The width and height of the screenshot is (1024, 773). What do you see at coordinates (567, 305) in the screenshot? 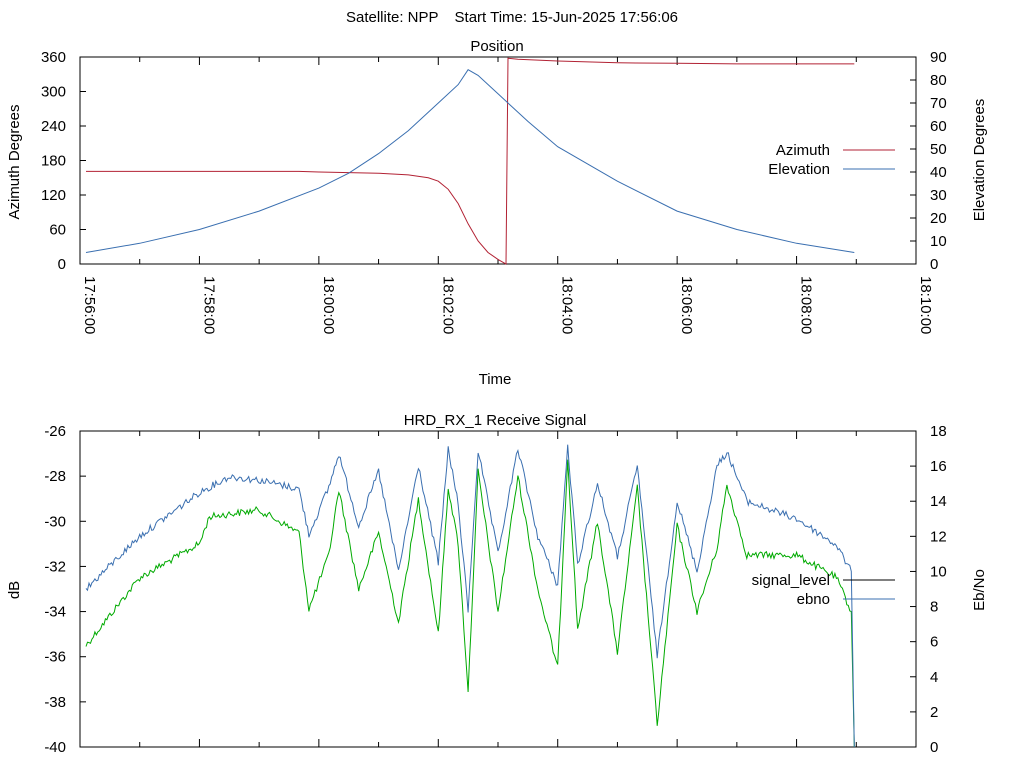
I see `x-tick-label: 18:04:00` at bounding box center [567, 305].